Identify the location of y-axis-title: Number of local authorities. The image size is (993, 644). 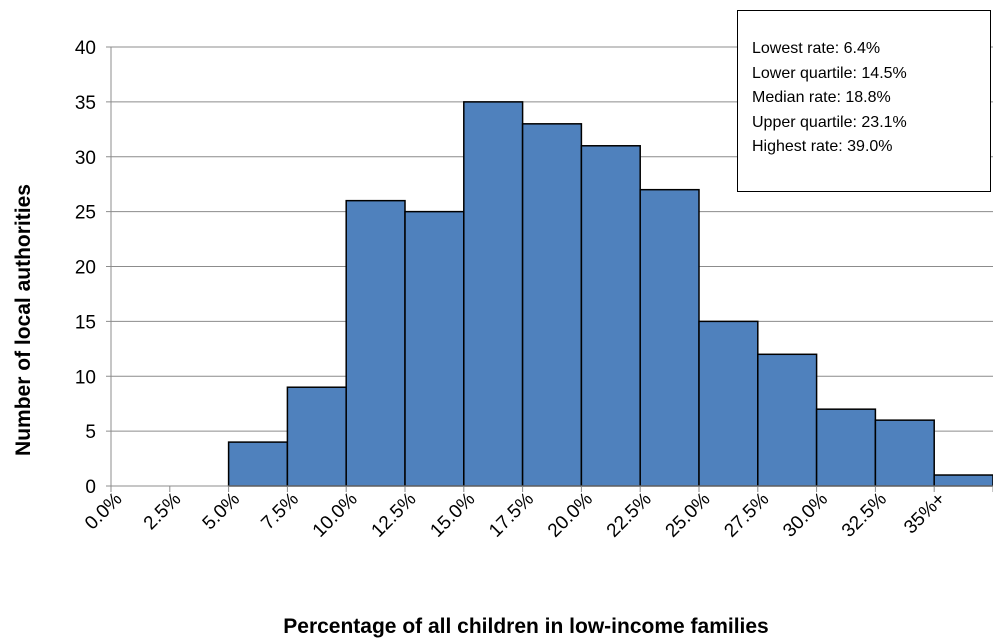
(23, 320).